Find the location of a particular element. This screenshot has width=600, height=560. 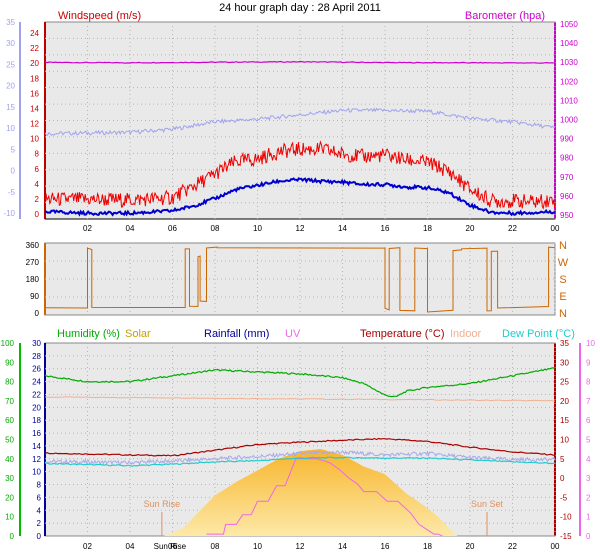

barometer-tick-label: 1020 is located at coordinates (569, 81).